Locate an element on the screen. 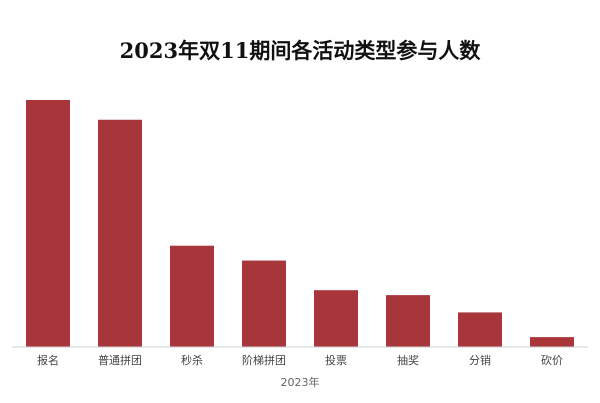 The image size is (600, 403). x-tick-label: 分销 is located at coordinates (480, 360).